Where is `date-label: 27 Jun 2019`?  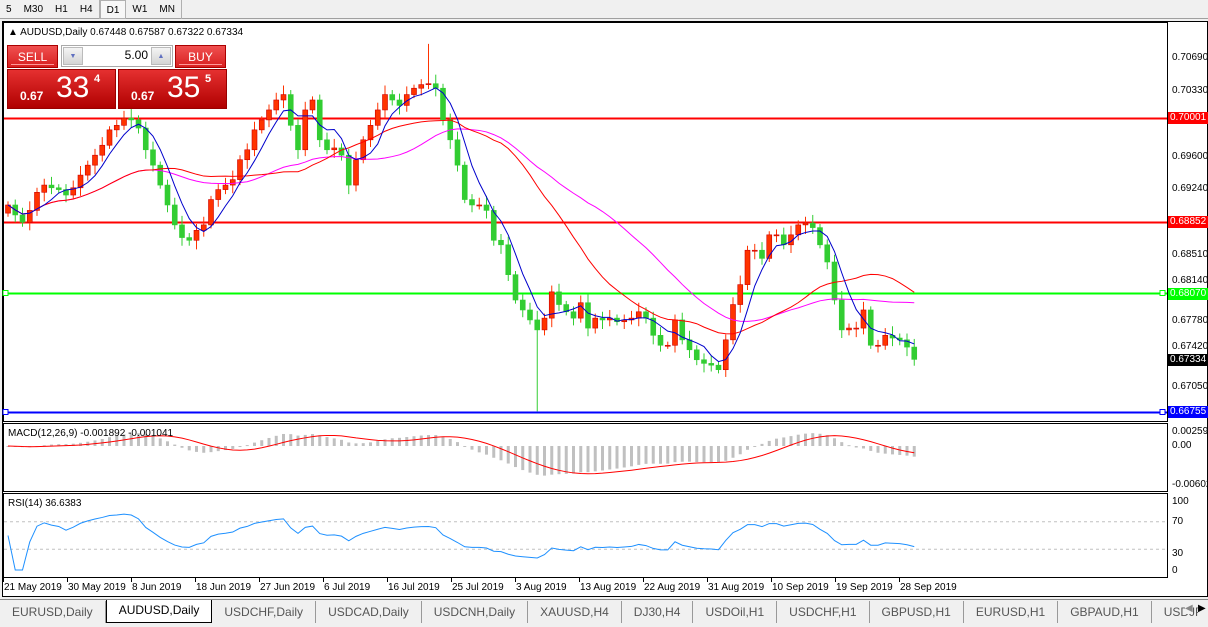 date-label: 27 Jun 2019 is located at coordinates (288, 587).